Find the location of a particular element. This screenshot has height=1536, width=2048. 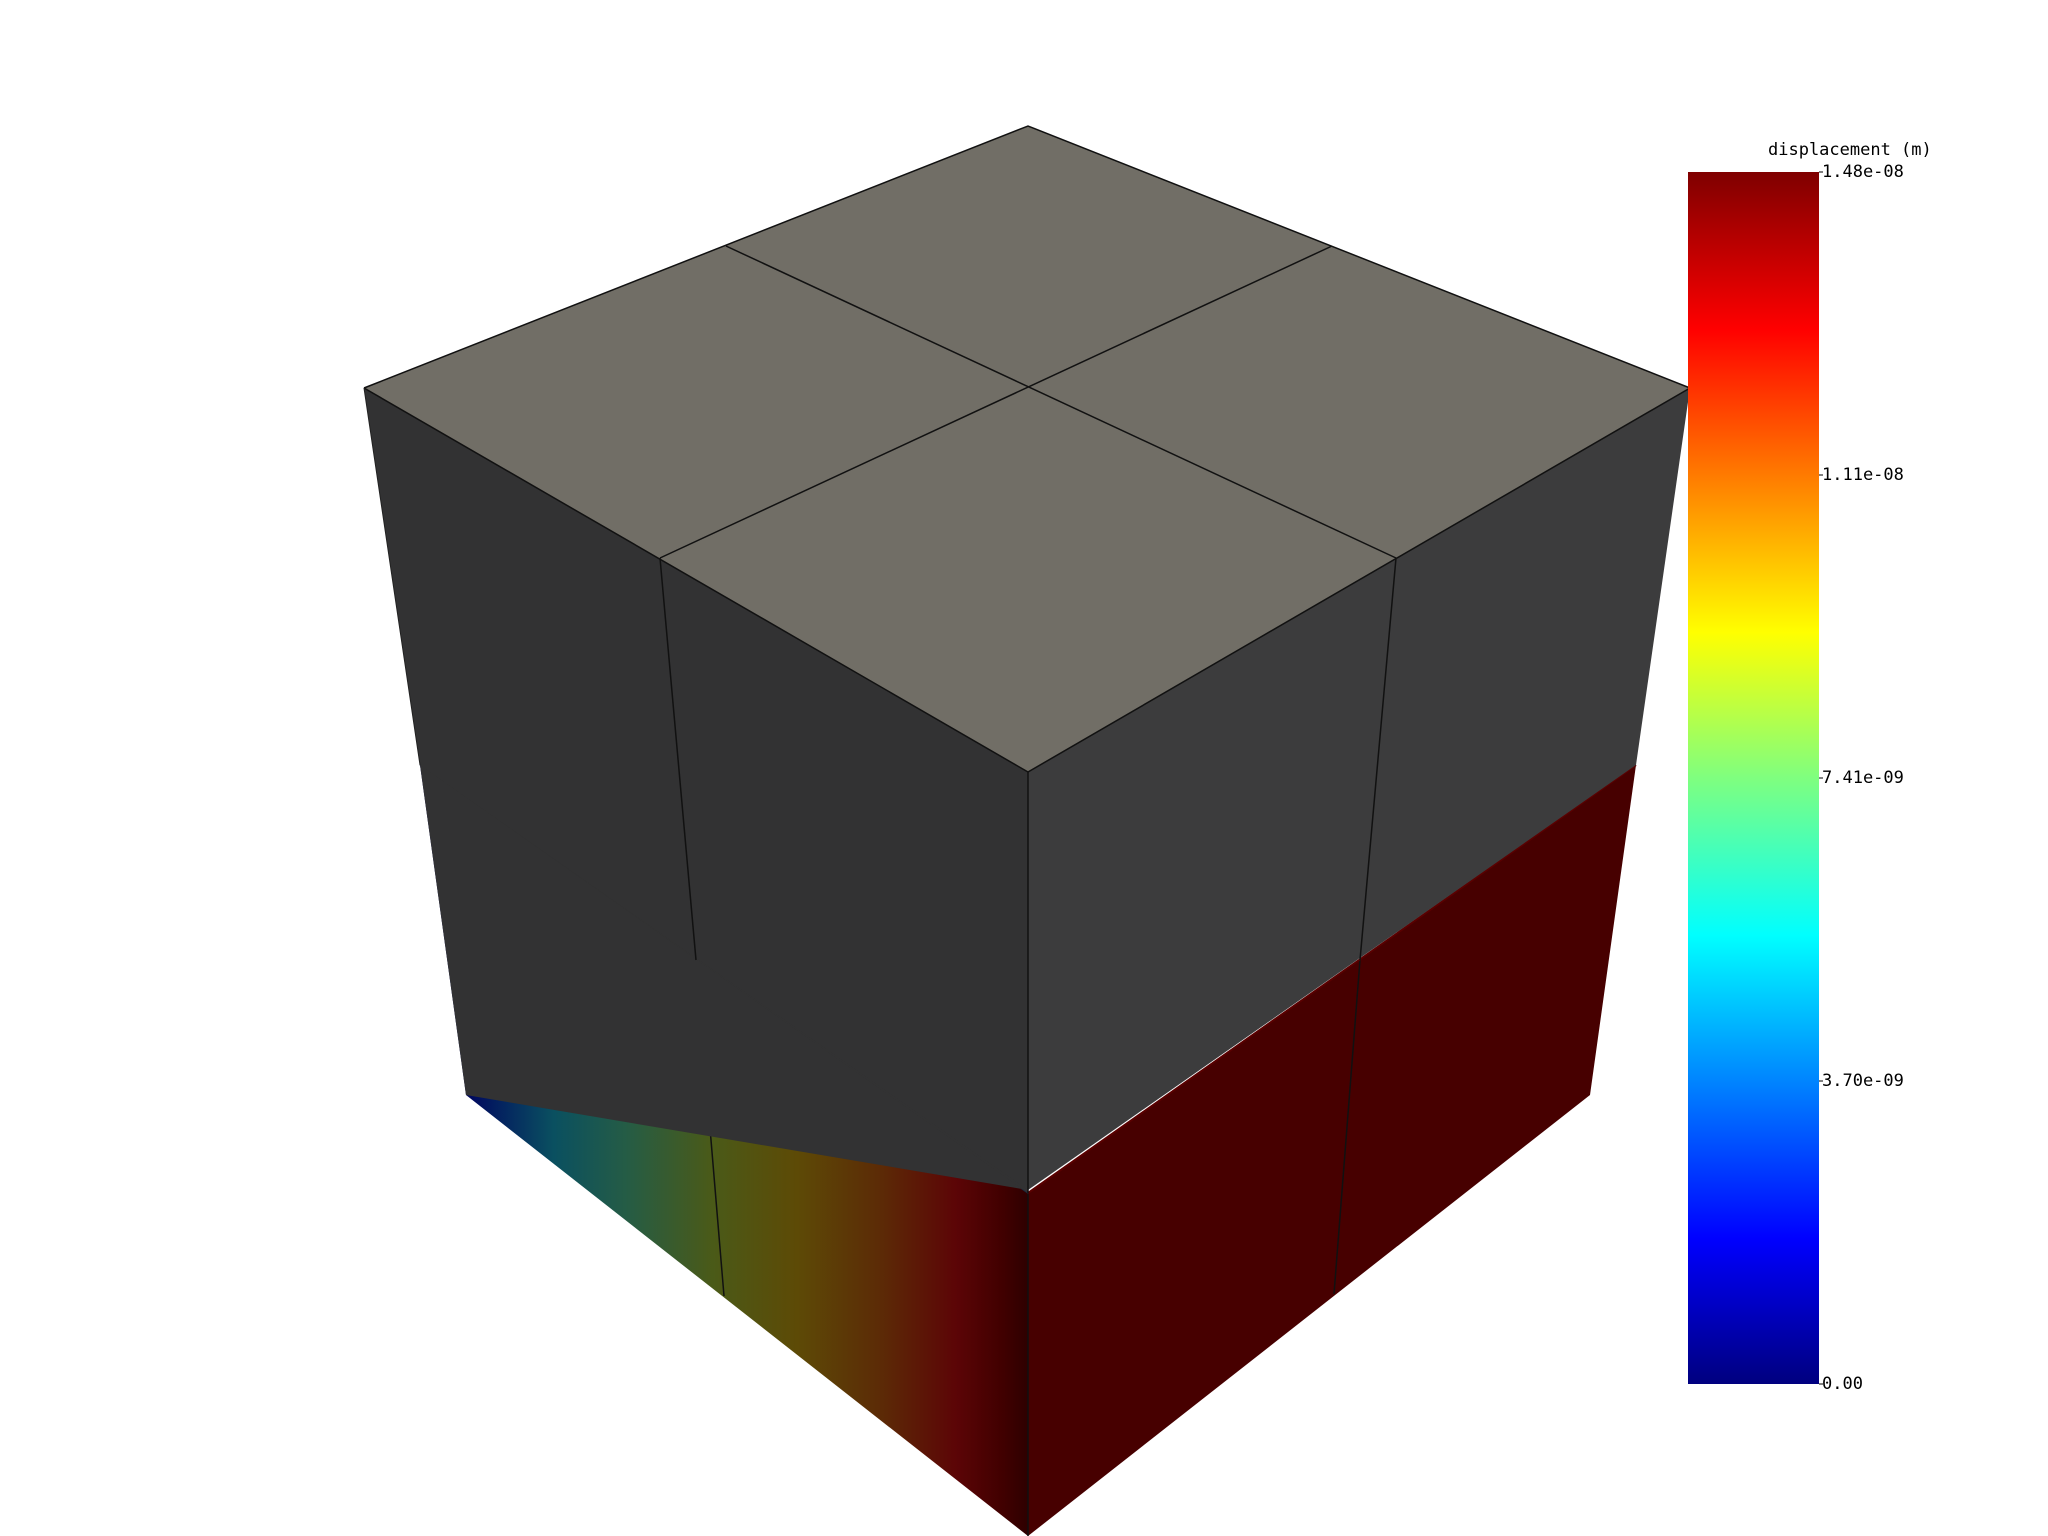

colorbar-gradient is located at coordinates (1753, 778).